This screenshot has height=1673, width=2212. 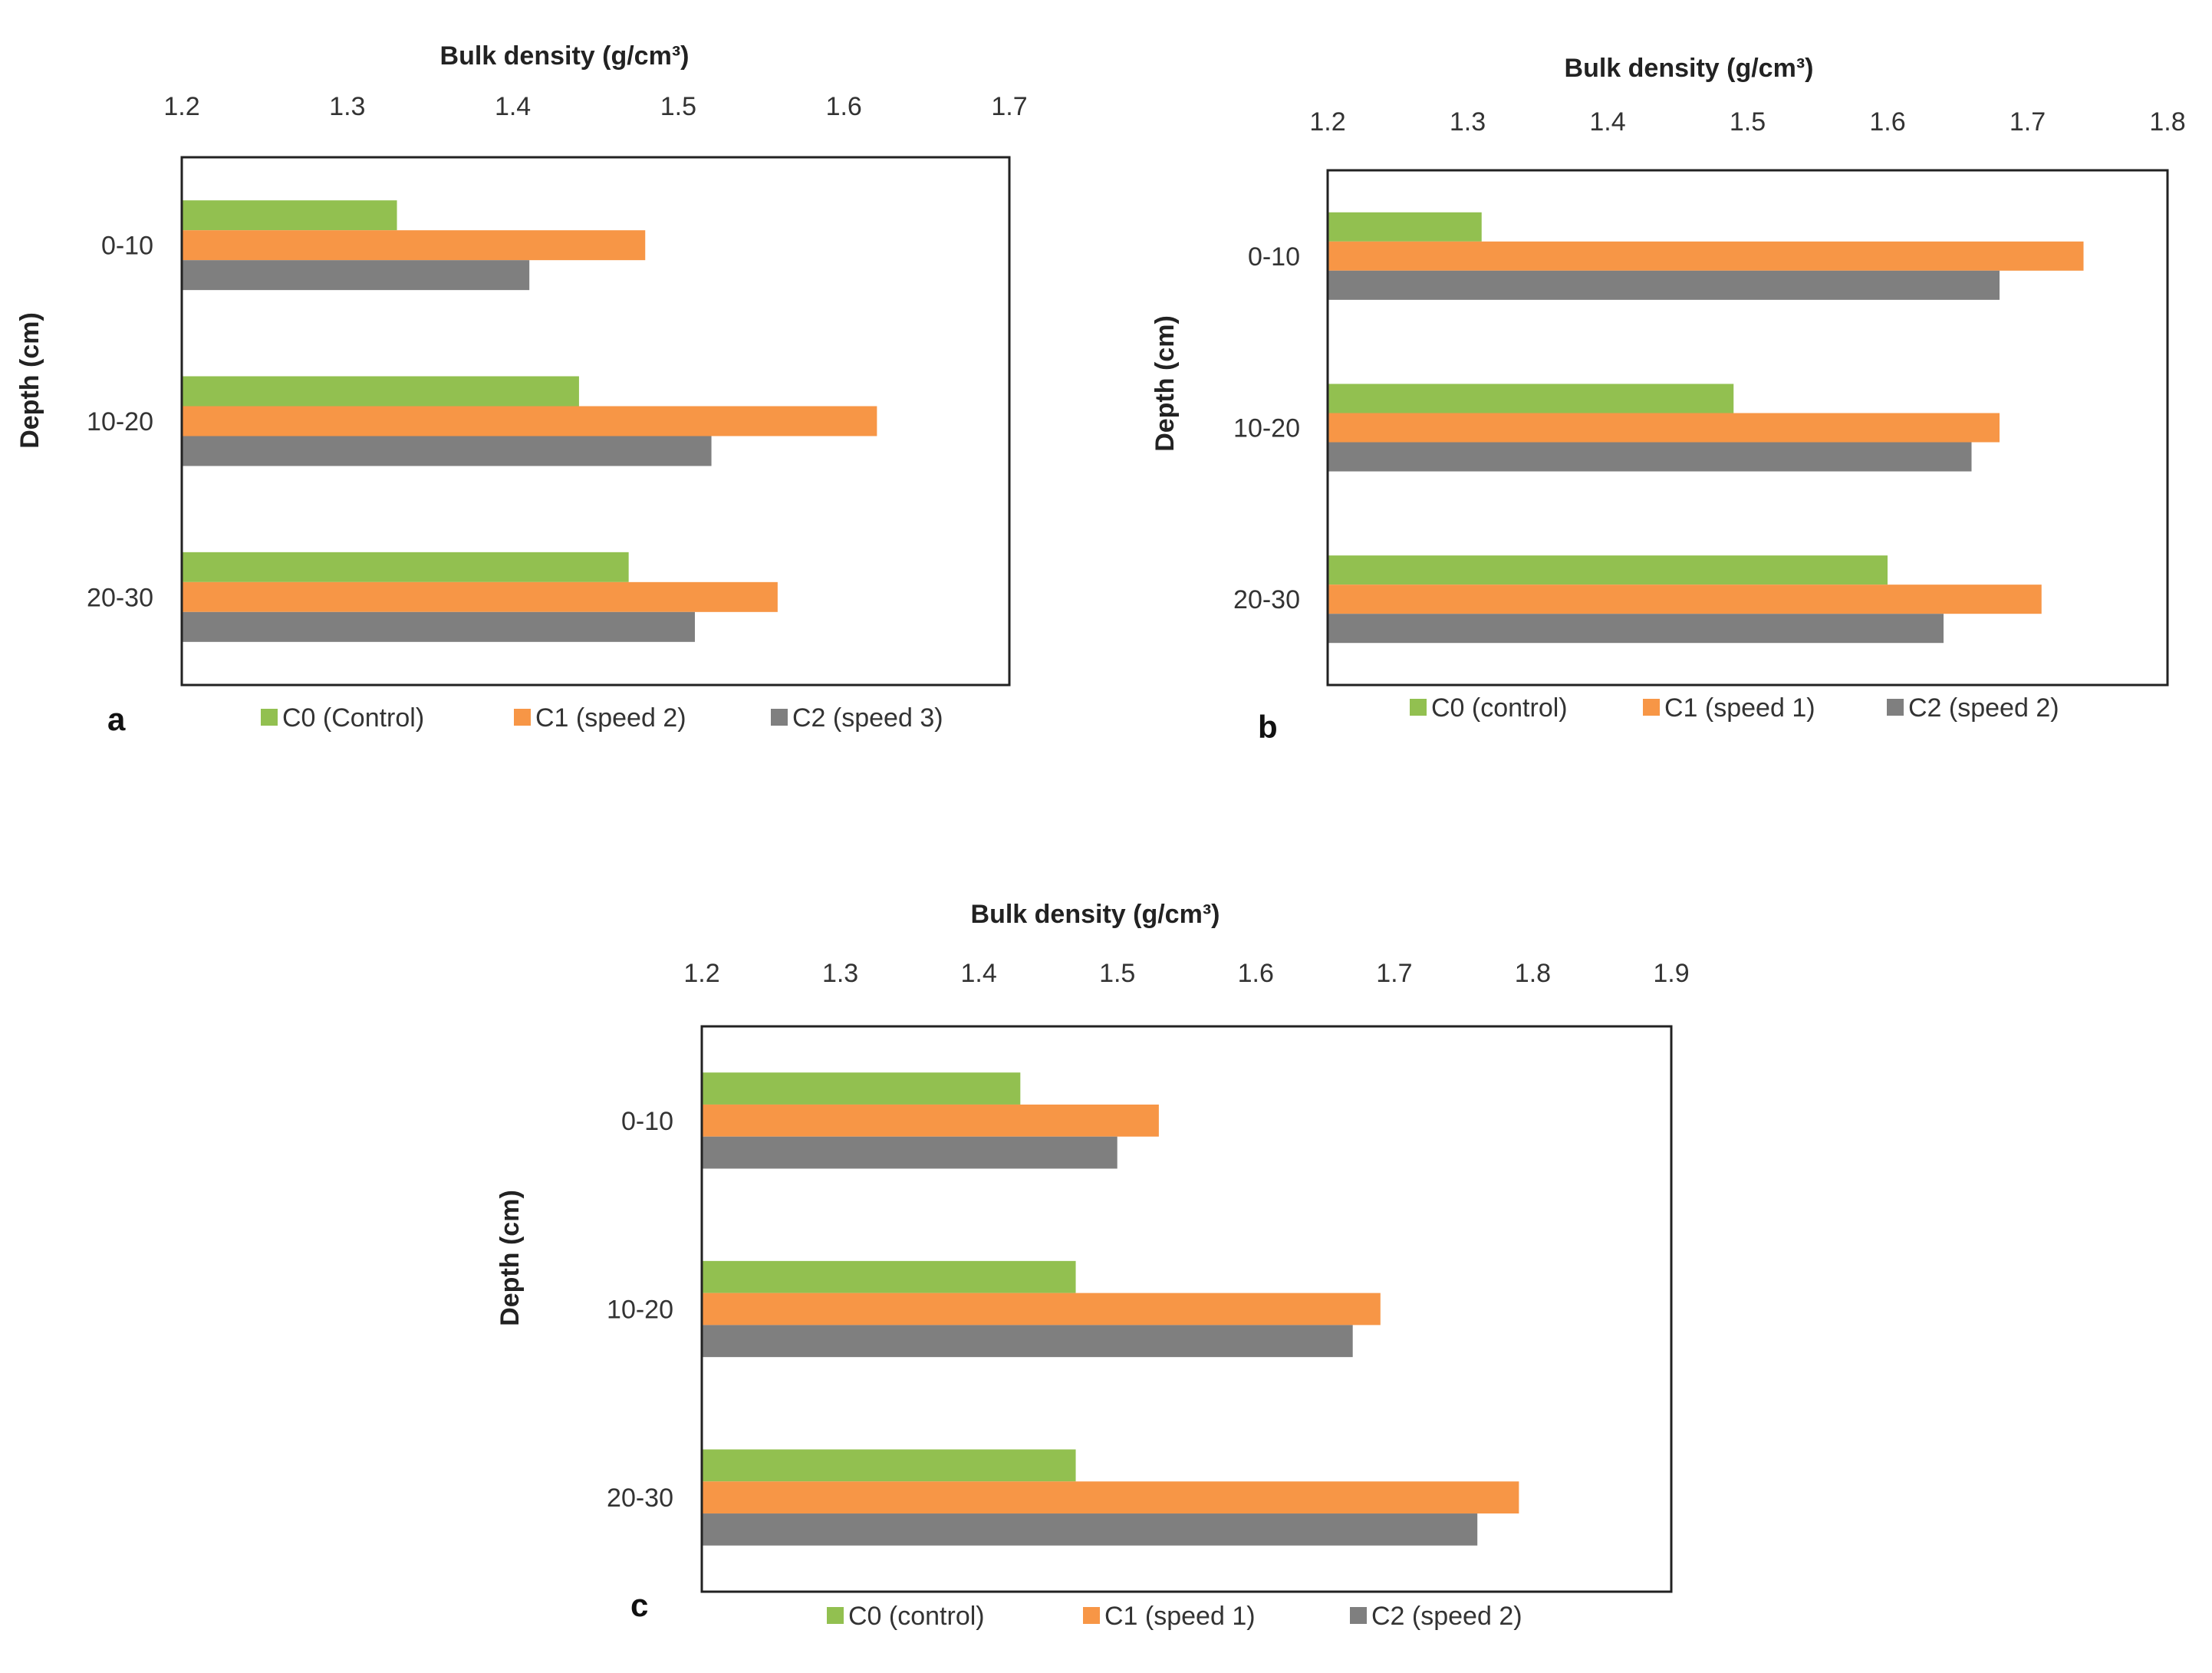 I want to click on legend-label: C0 (Control), so click(x=353, y=718).